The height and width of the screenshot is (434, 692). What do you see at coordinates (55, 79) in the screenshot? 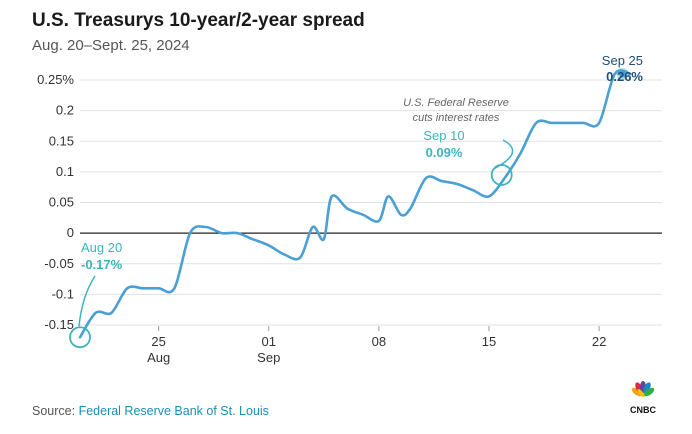
I see `y-tick-label-0: 0.25%` at bounding box center [55, 79].